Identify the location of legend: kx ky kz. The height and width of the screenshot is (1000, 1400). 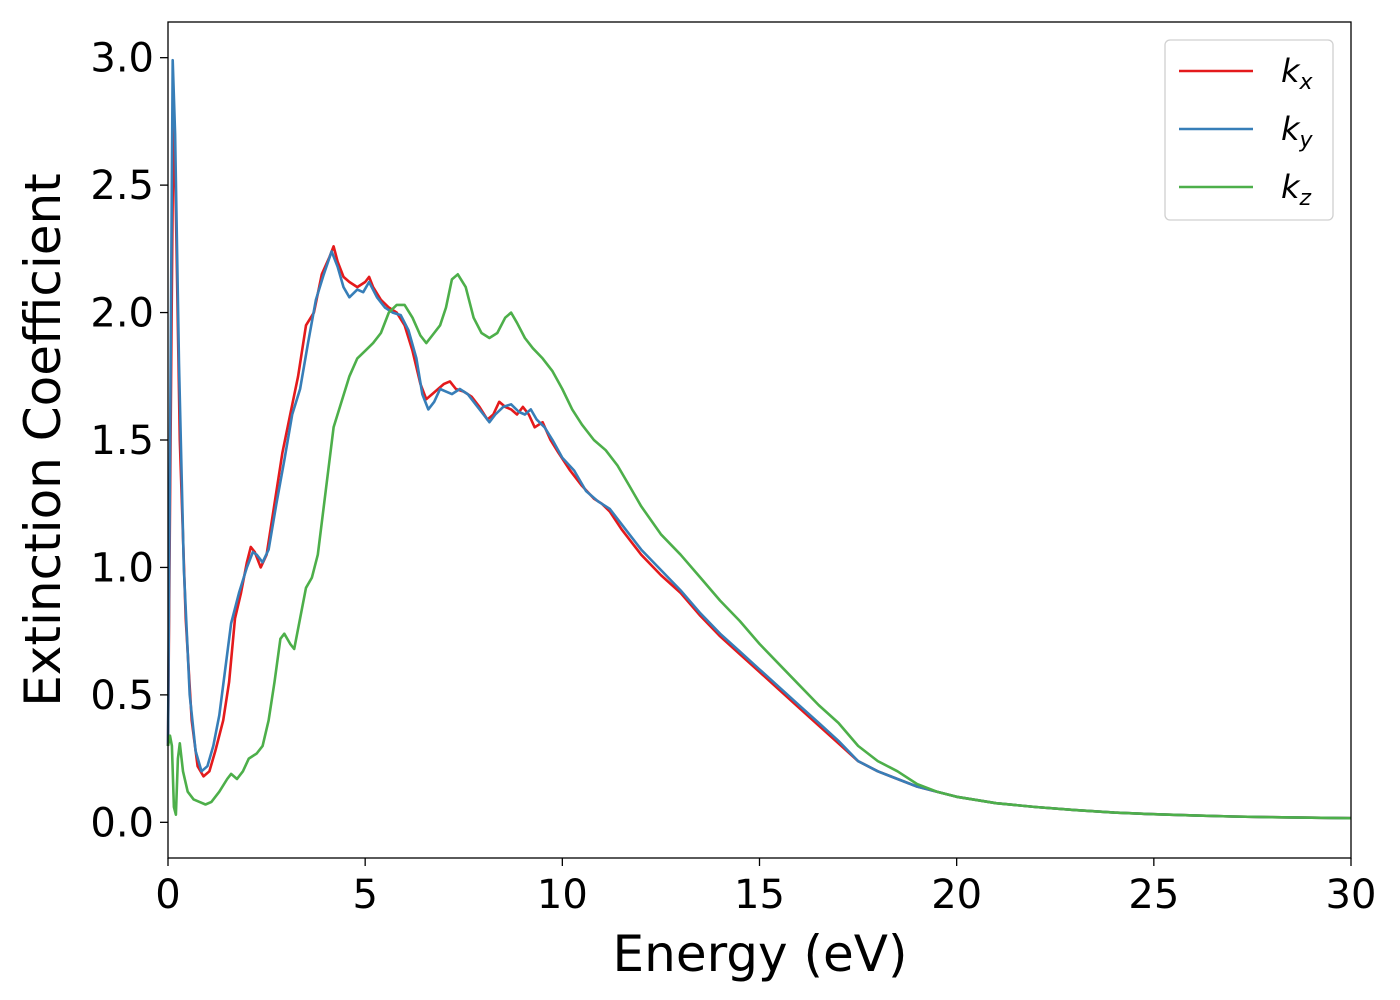
(1249, 130).